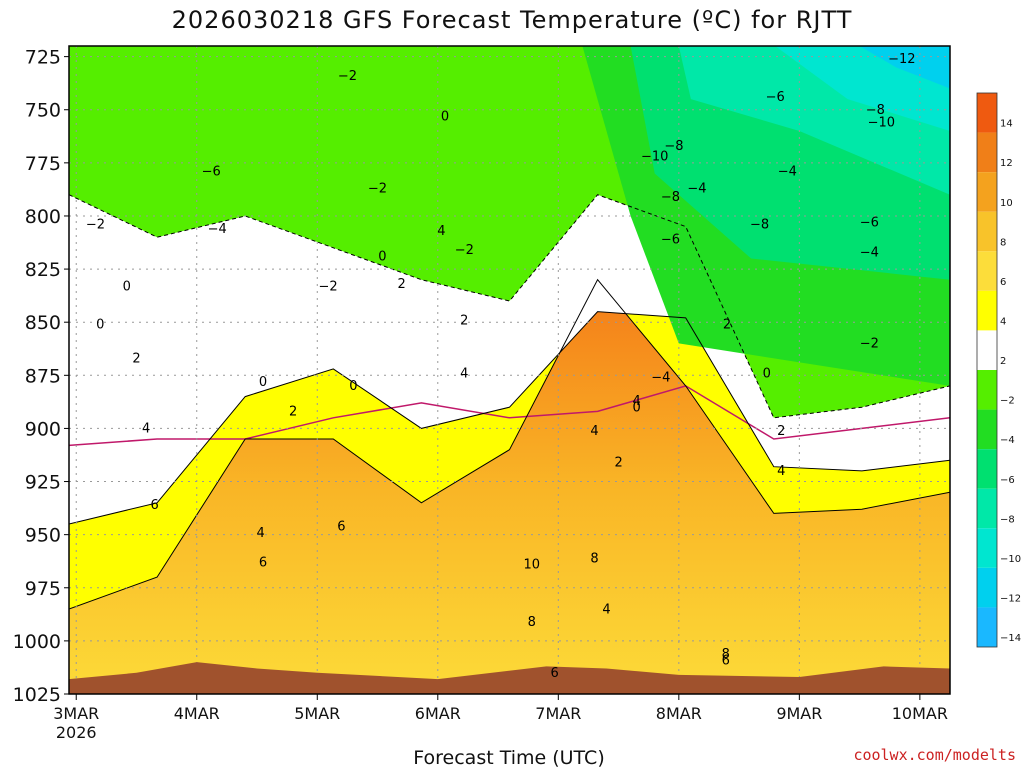 Image resolution: width=1024 pixels, height=768 pixels. Describe the element at coordinates (1003, 322) in the screenshot. I see `colorbar-label: 4` at that location.